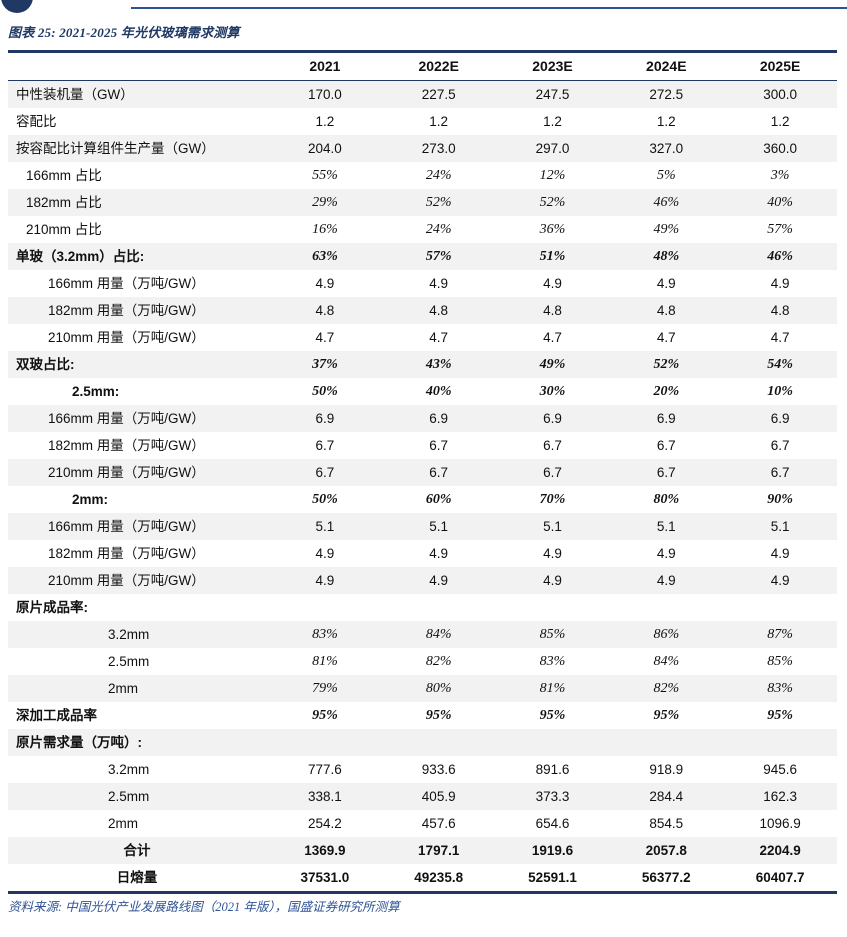 The image size is (847, 937). I want to click on row-label: 日熔量, so click(137, 877).